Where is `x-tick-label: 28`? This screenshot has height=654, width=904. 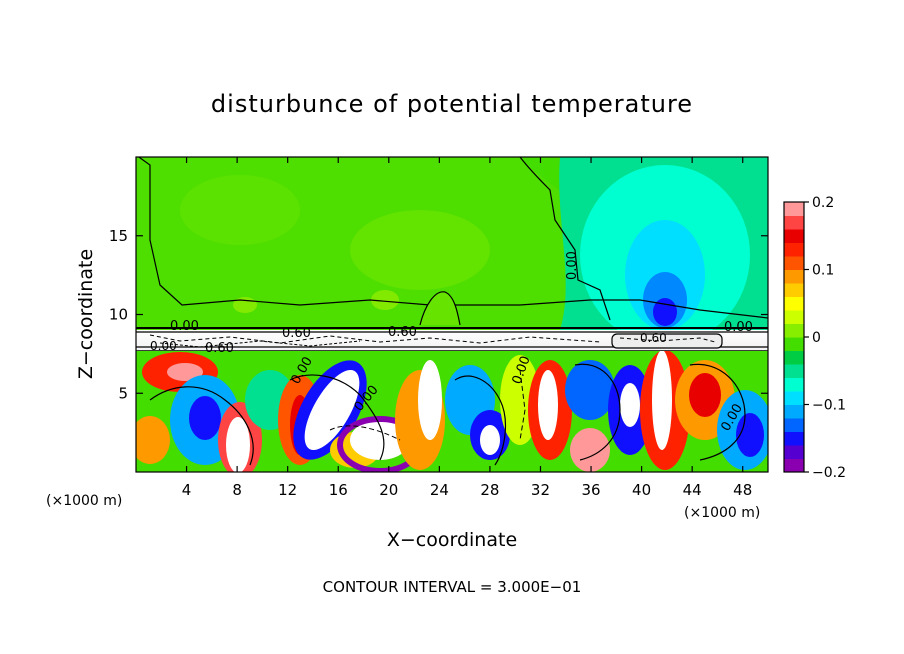
x-tick-label: 28 is located at coordinates (489, 490).